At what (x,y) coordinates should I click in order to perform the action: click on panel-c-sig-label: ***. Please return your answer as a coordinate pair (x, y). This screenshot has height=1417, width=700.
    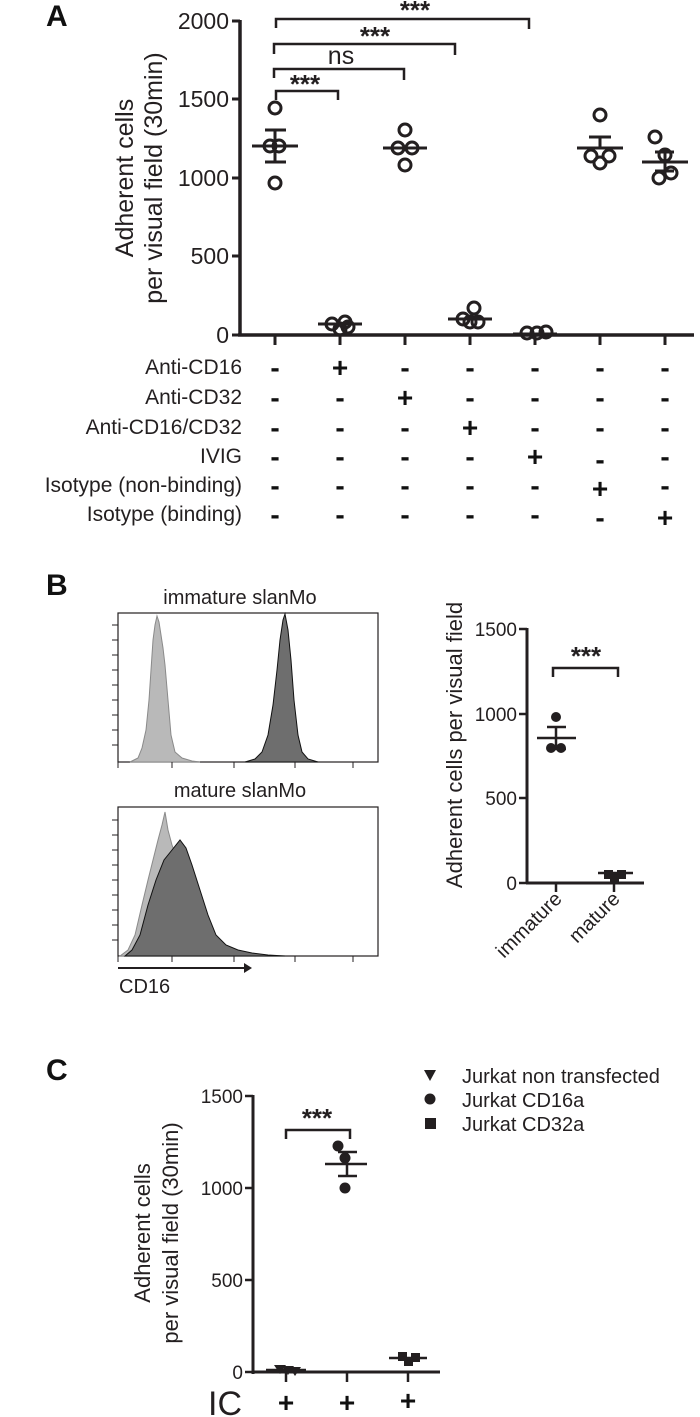
    Looking at the image, I should click on (317, 1118).